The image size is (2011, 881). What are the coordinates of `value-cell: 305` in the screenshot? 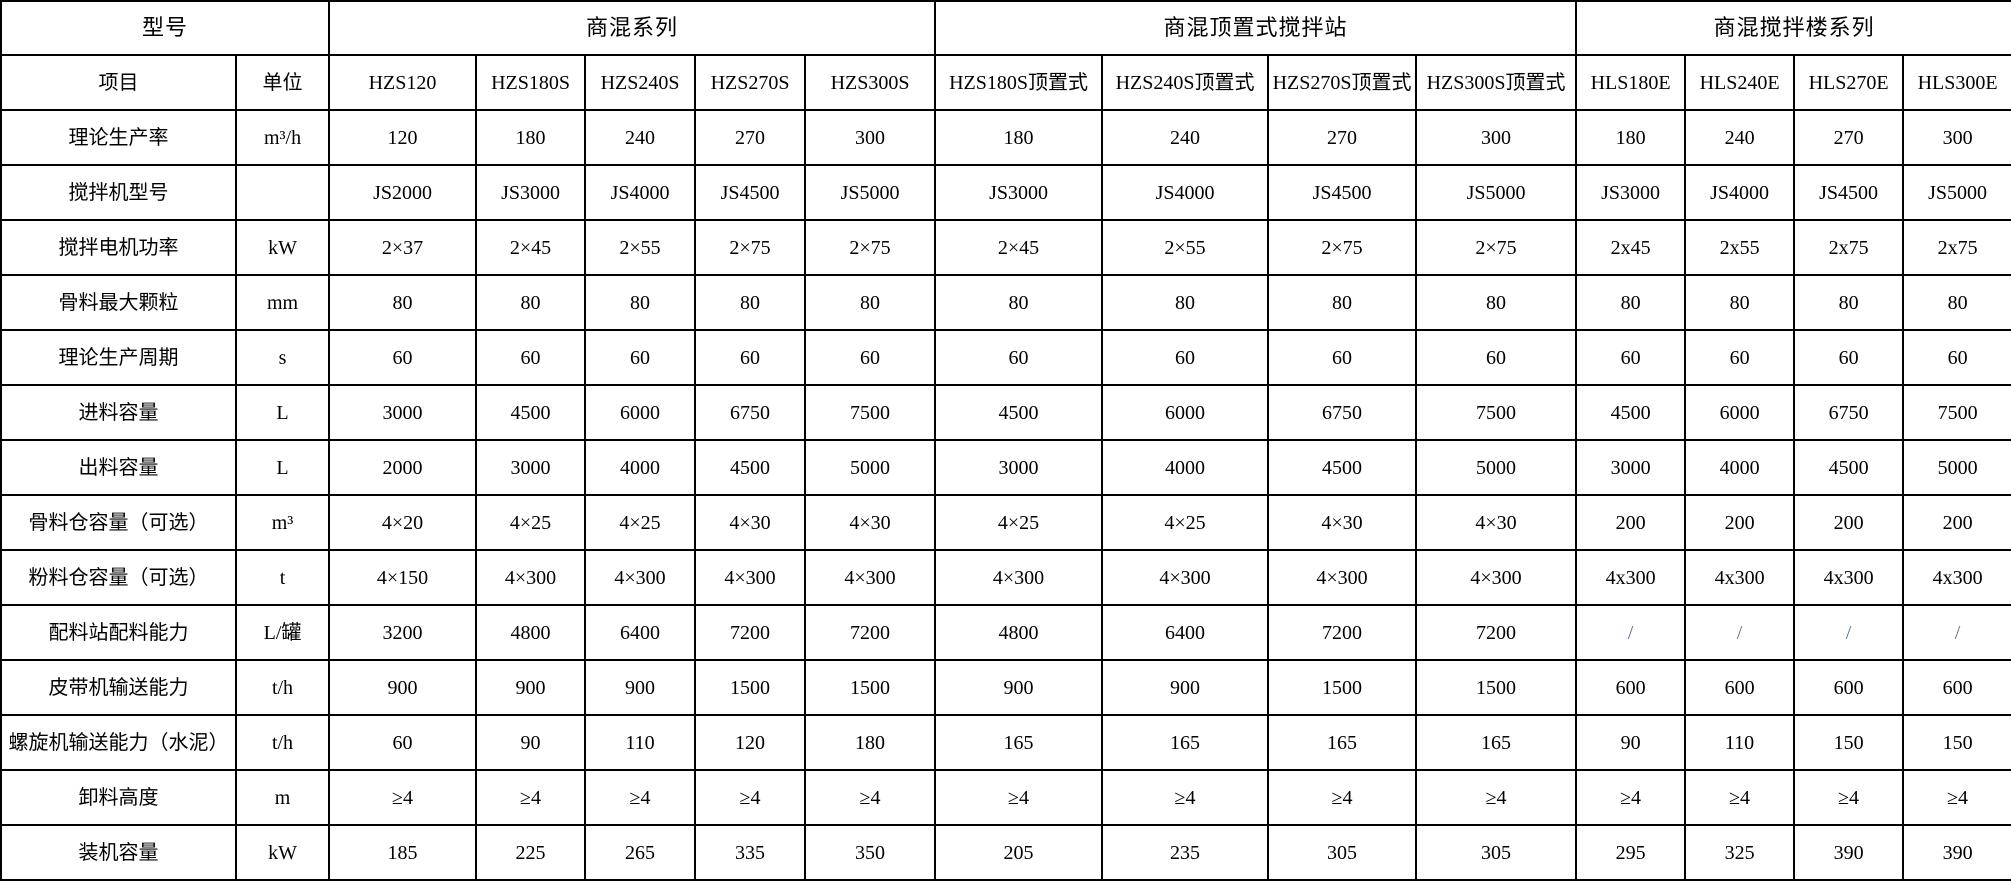 It's located at (1342, 852).